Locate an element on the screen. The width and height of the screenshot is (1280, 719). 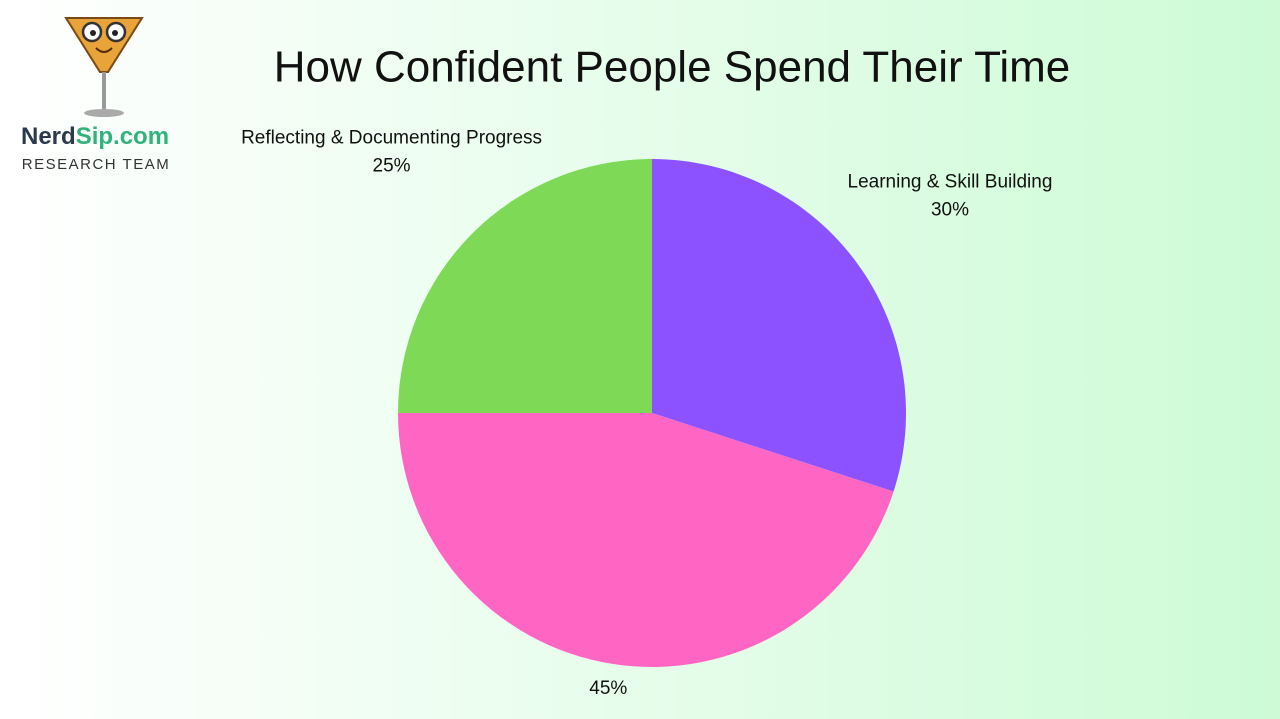
logo-icon is located at coordinates (104, 67).